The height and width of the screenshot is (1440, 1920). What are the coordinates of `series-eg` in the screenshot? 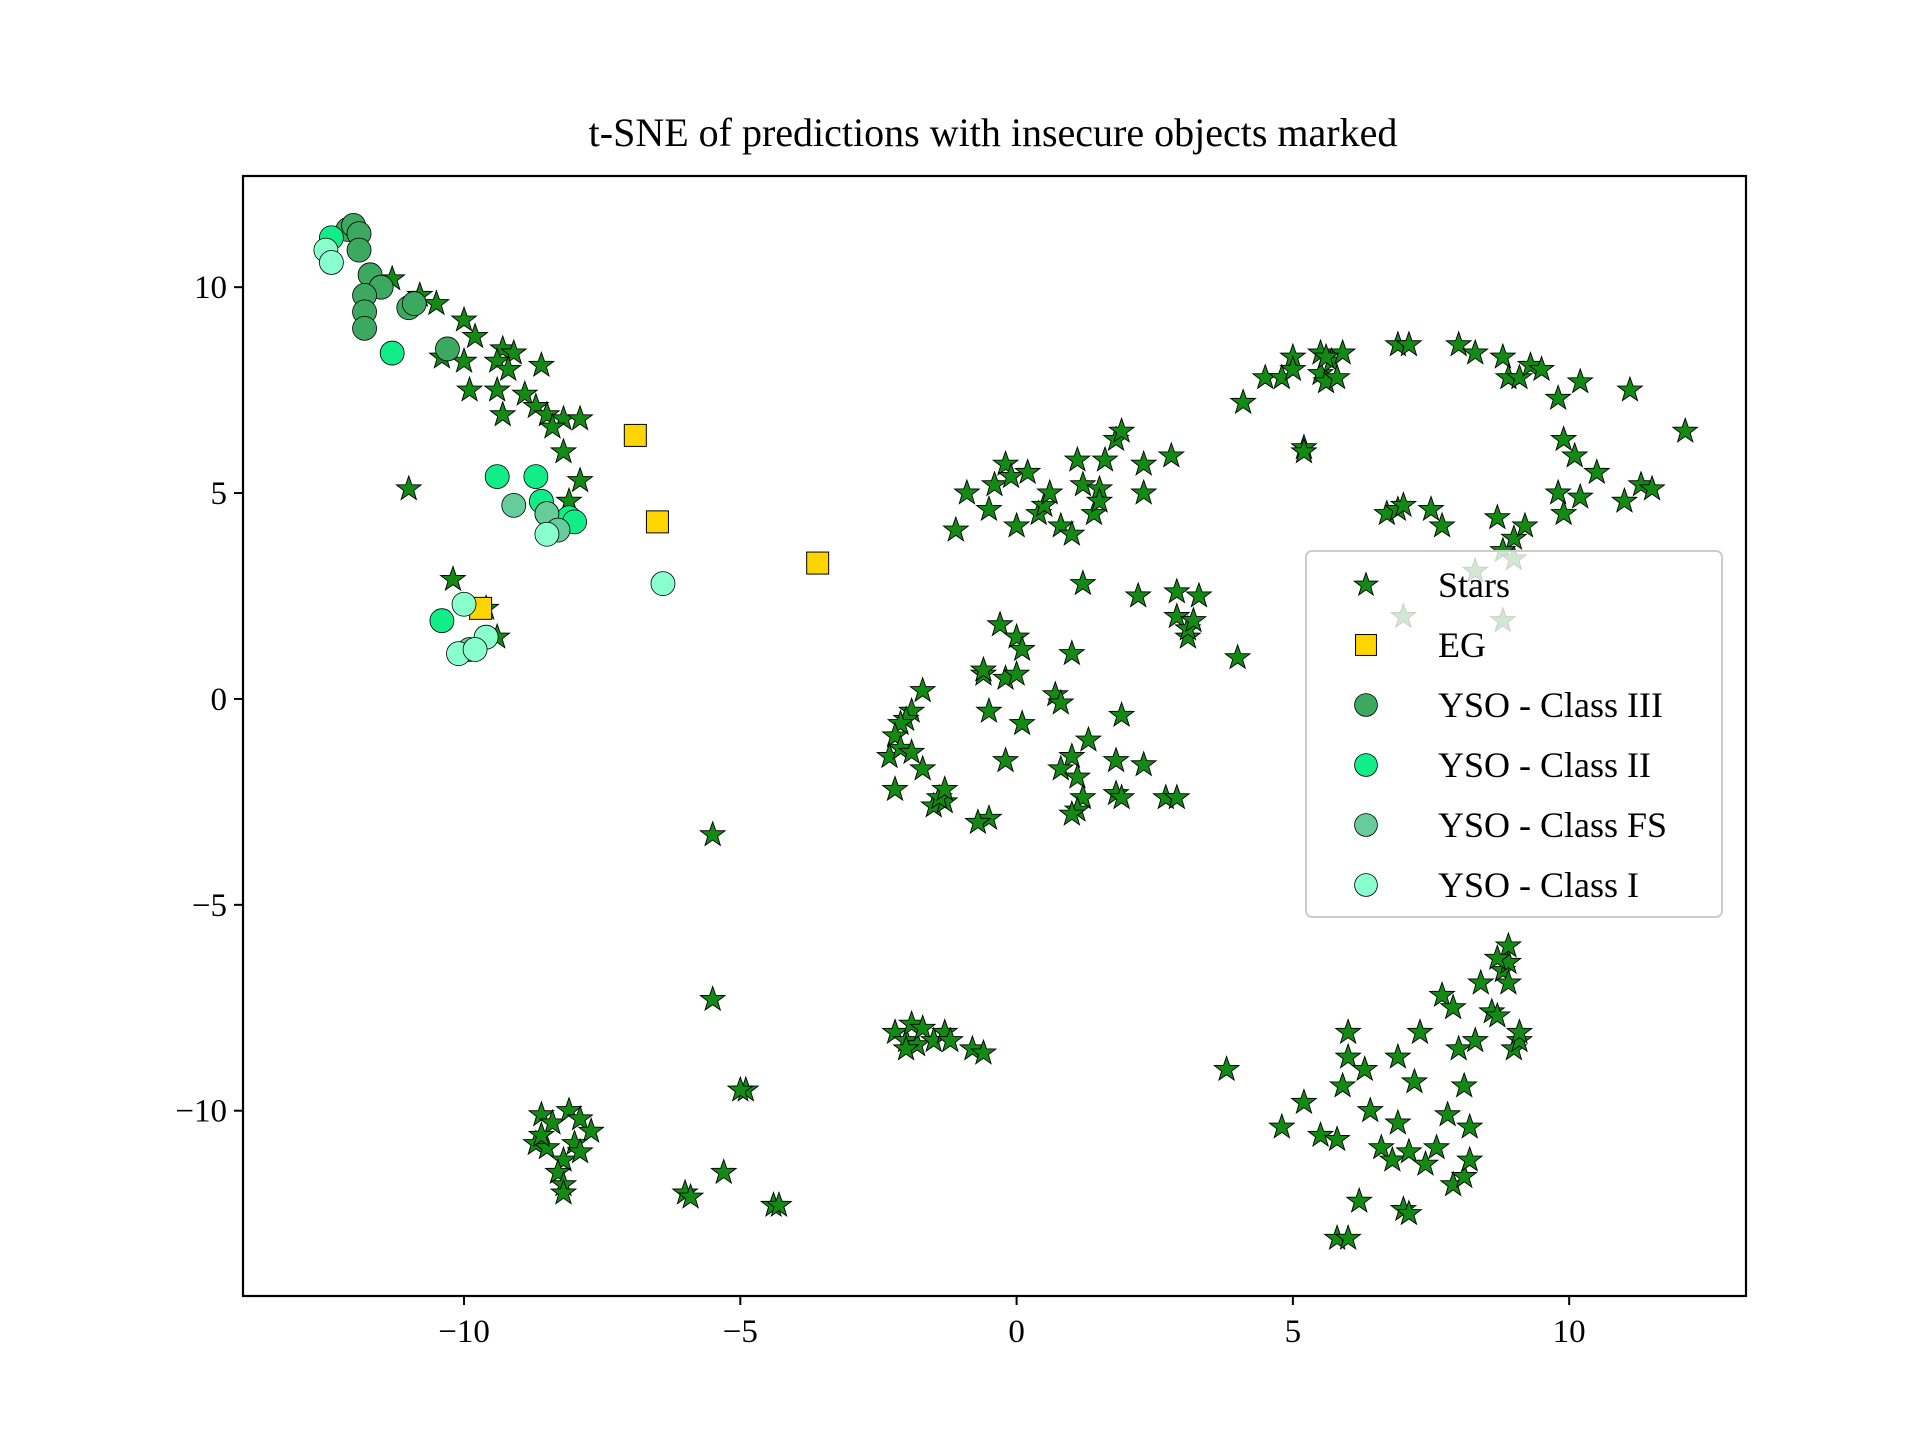 It's located at (649, 521).